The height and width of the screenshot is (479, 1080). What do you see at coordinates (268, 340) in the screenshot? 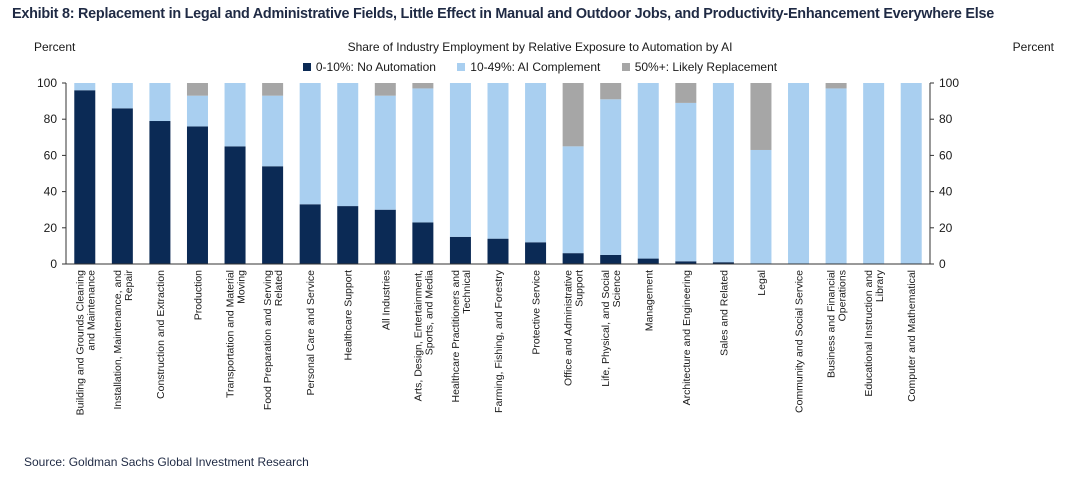
I see `category-label-line: Food Preparation and Serving` at bounding box center [268, 340].